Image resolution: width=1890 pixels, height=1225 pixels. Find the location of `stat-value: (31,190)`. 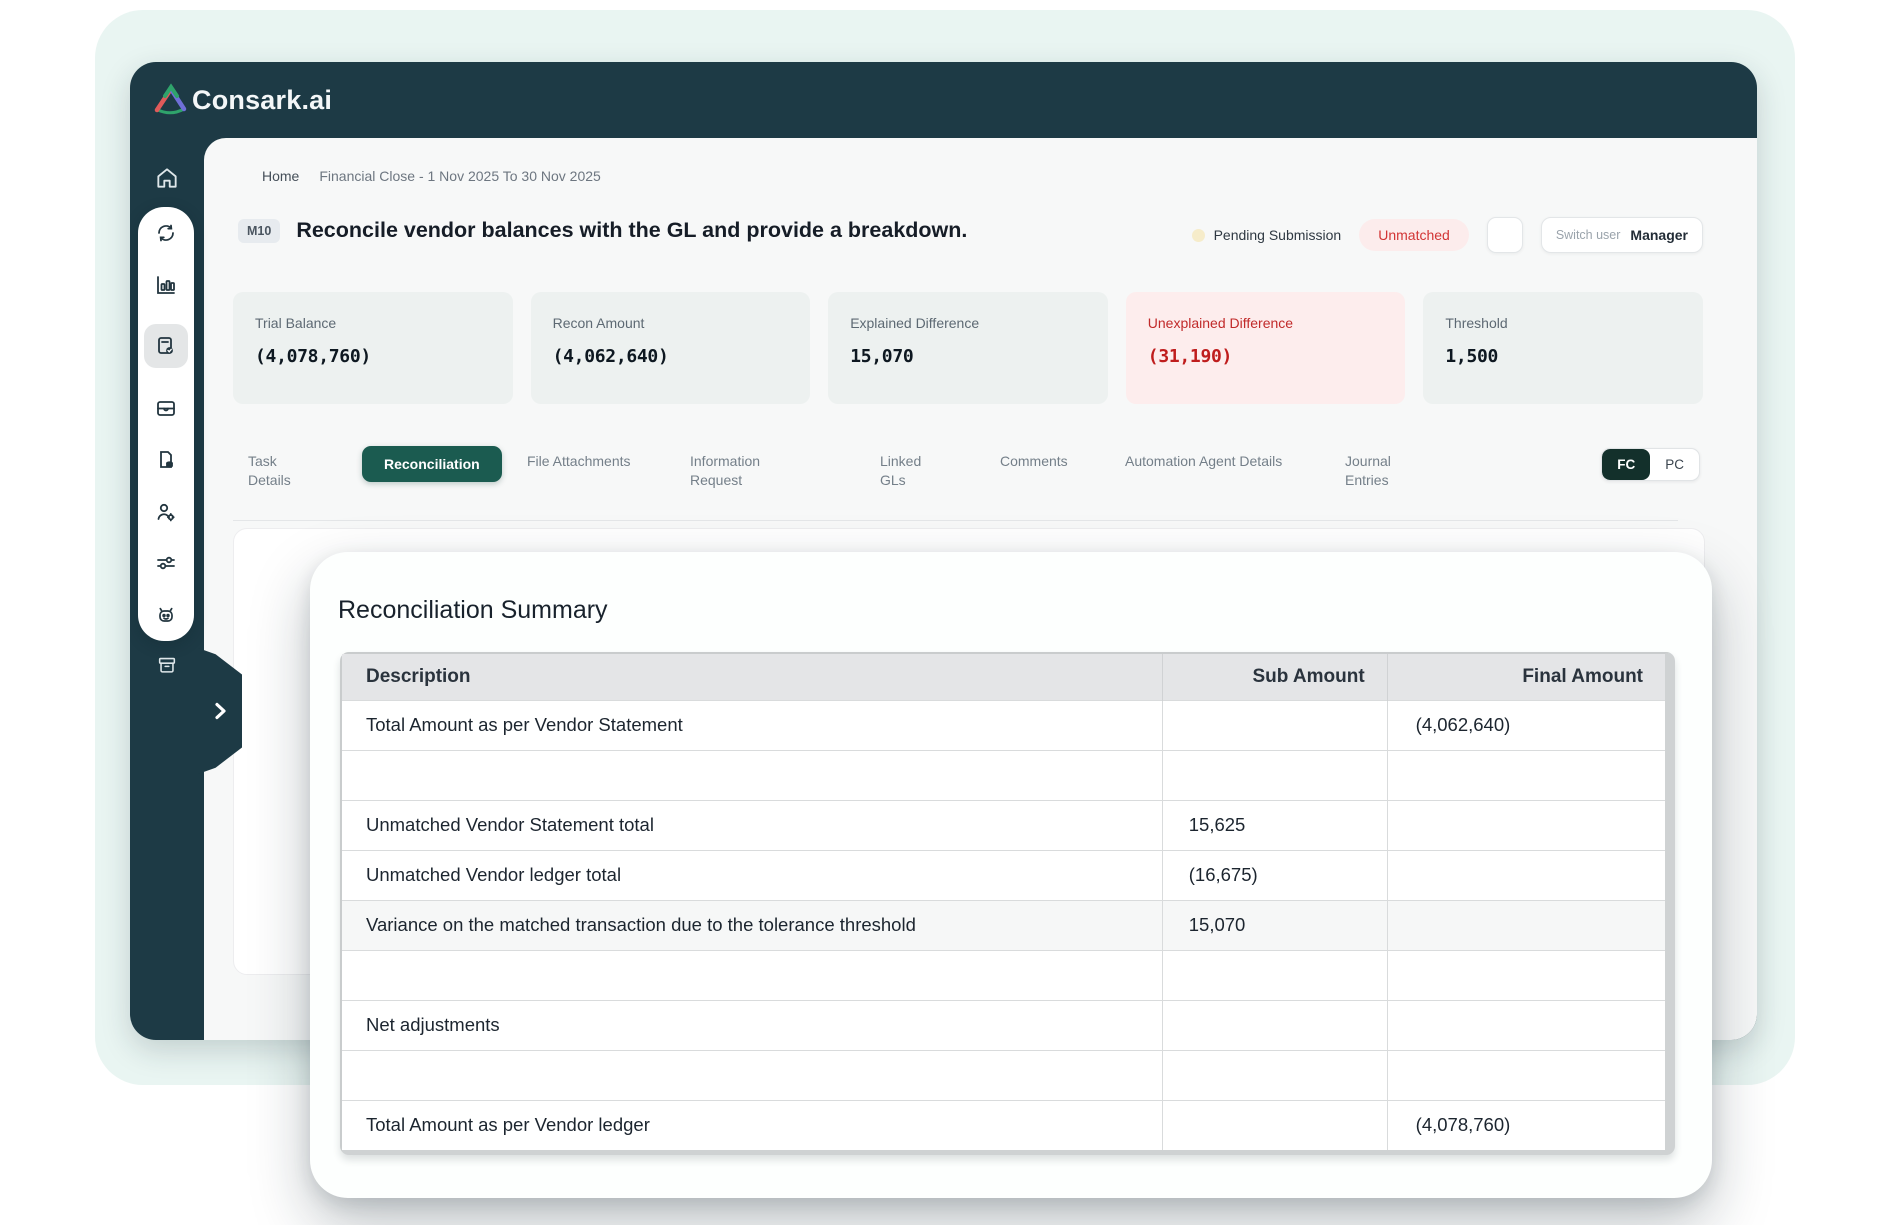

stat-value: (31,190) is located at coordinates (1190, 356).